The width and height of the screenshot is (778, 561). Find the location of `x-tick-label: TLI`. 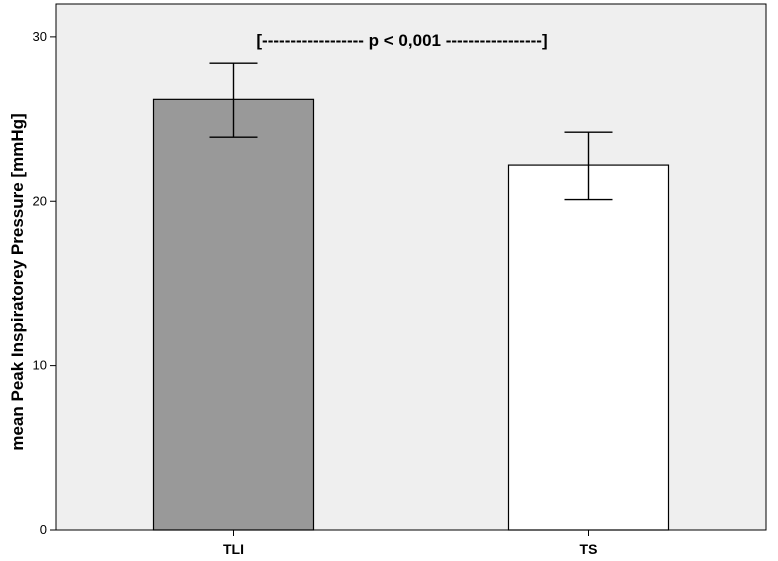

x-tick-label: TLI is located at coordinates (233, 549).